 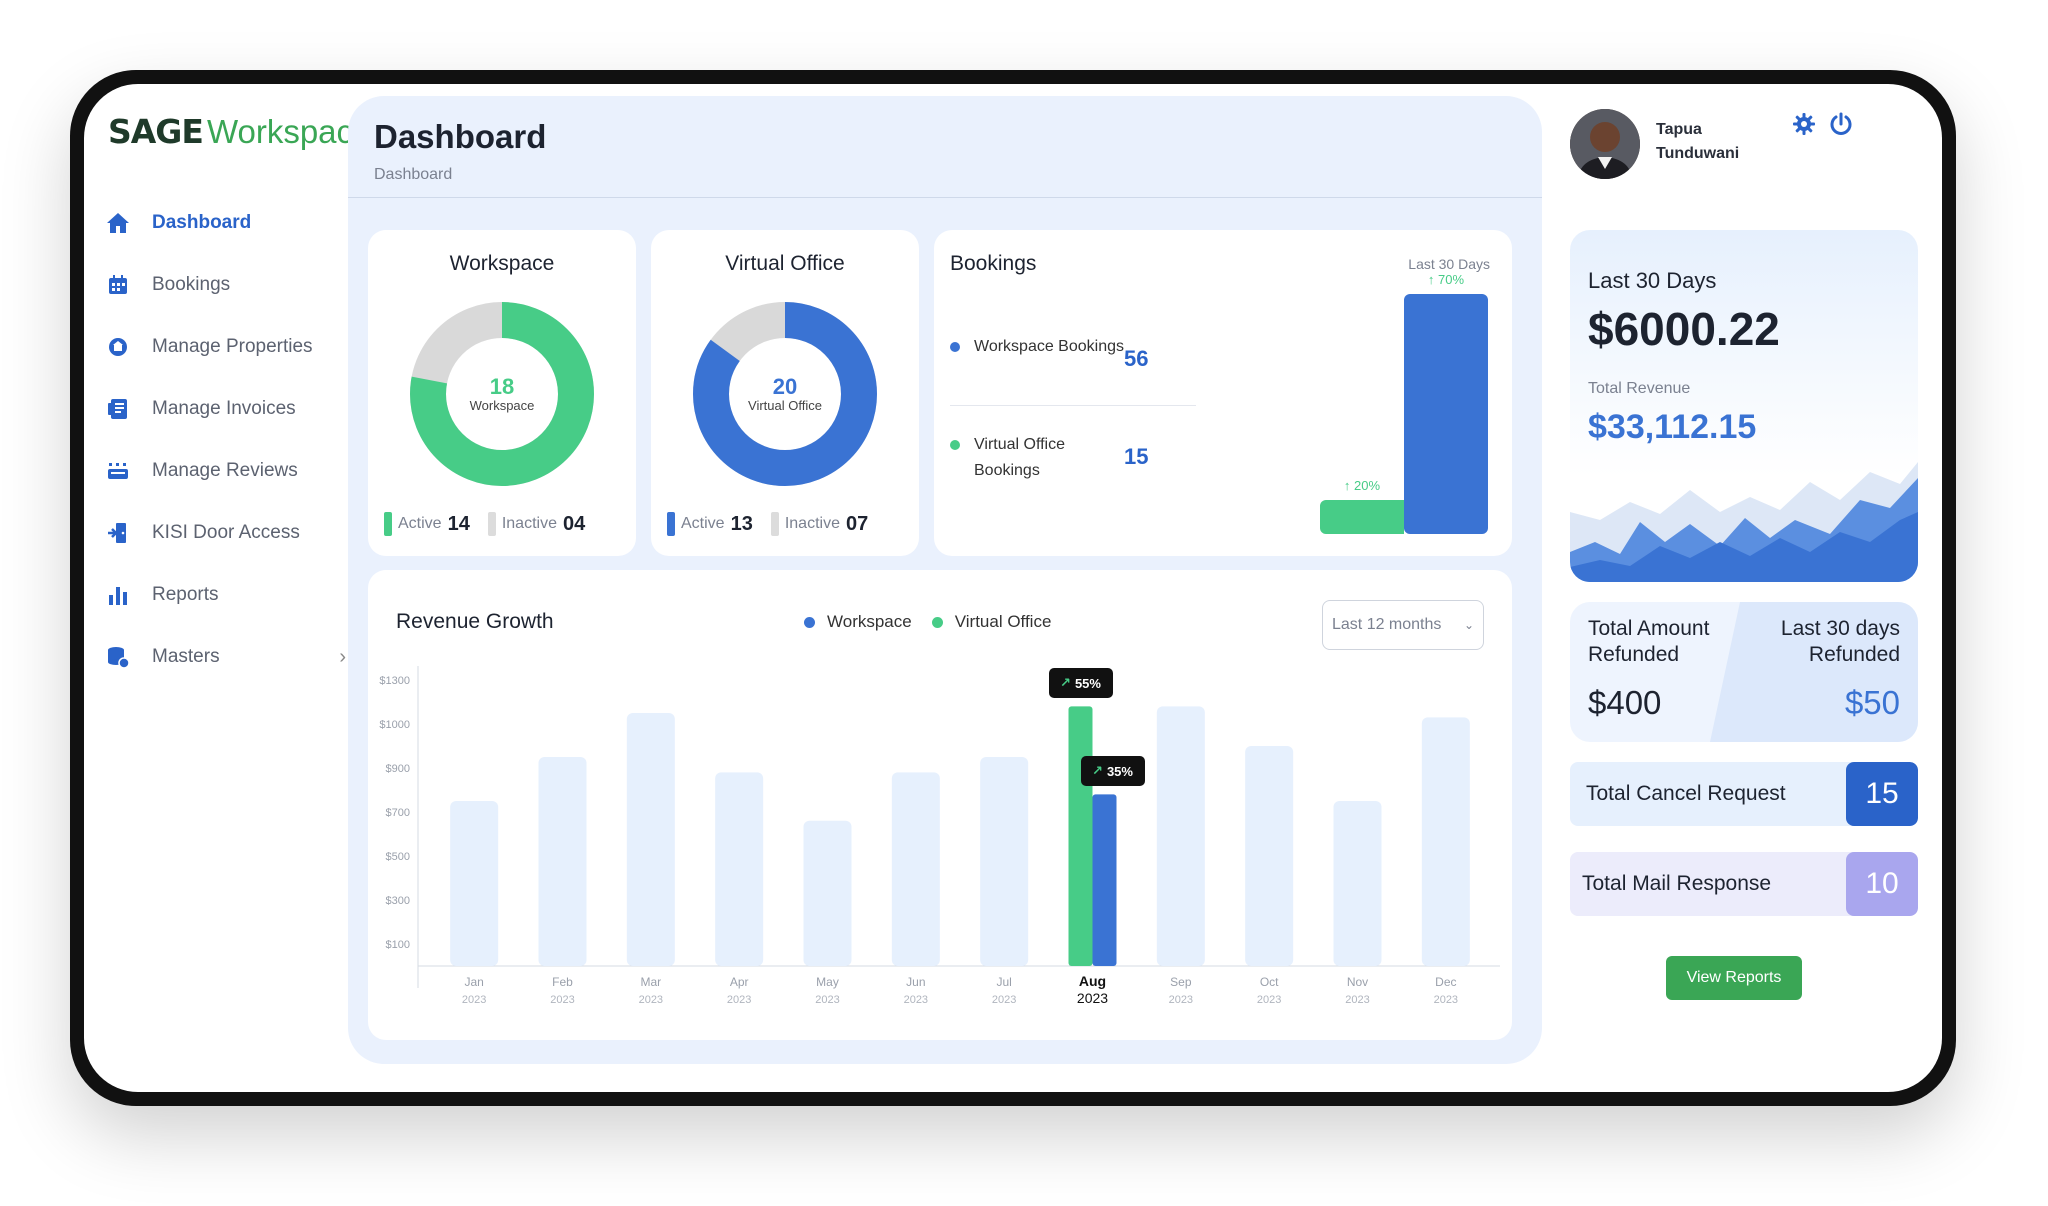 I want to click on mail-response-card: Total Mail Response 10, so click(x=1744, y=884).